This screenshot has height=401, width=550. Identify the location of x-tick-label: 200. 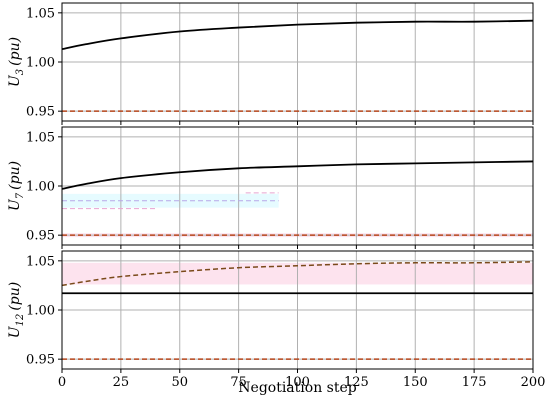
(533, 382).